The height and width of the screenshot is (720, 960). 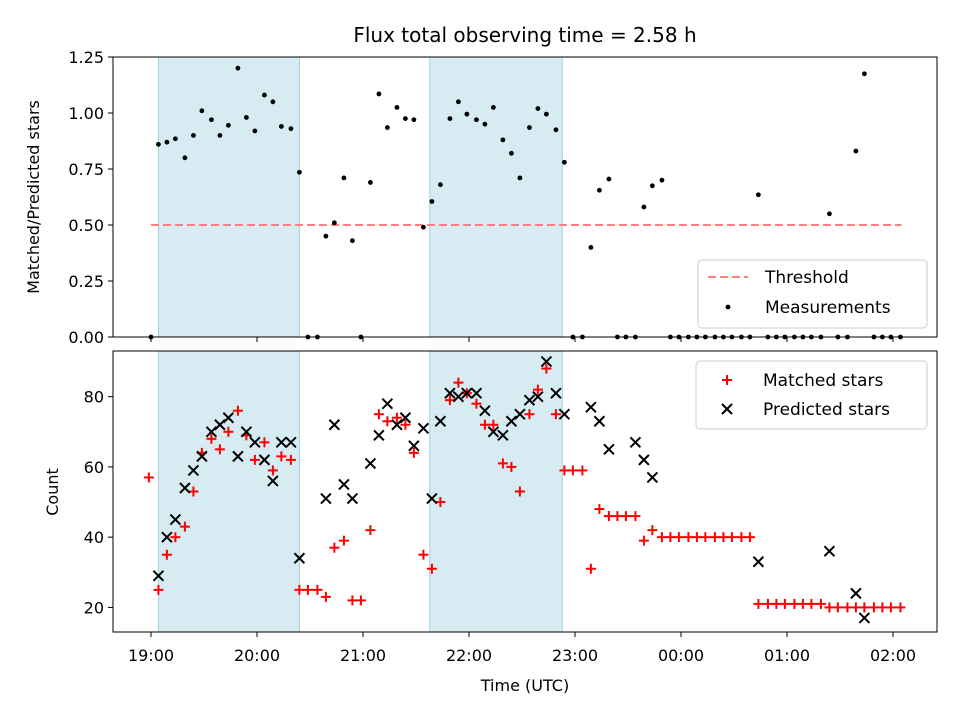 I want to click on bottom-legend-box, so click(x=811, y=395).